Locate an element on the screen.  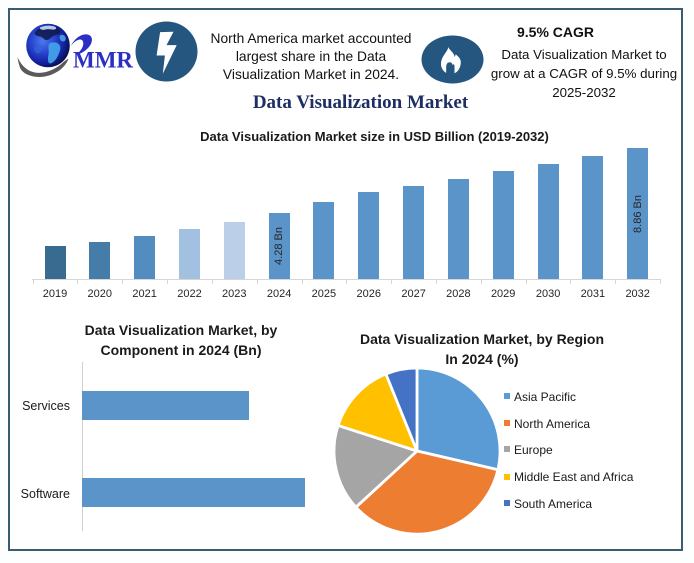
svg-text: MMR is located at coordinates (103, 60).